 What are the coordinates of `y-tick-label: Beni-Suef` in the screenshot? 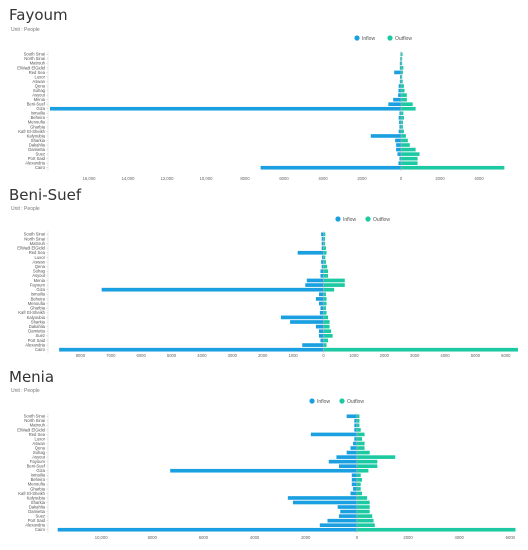 It's located at (36, 104).